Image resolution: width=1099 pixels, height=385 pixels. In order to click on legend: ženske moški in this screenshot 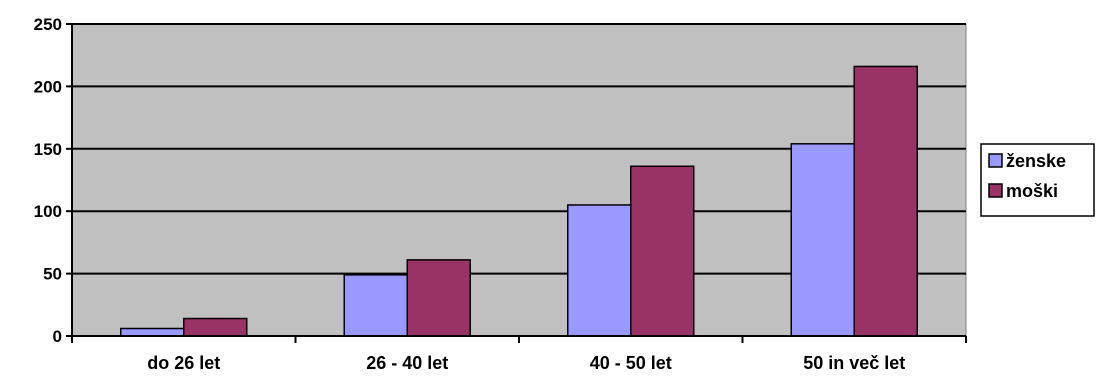, I will do `click(1037, 180)`.